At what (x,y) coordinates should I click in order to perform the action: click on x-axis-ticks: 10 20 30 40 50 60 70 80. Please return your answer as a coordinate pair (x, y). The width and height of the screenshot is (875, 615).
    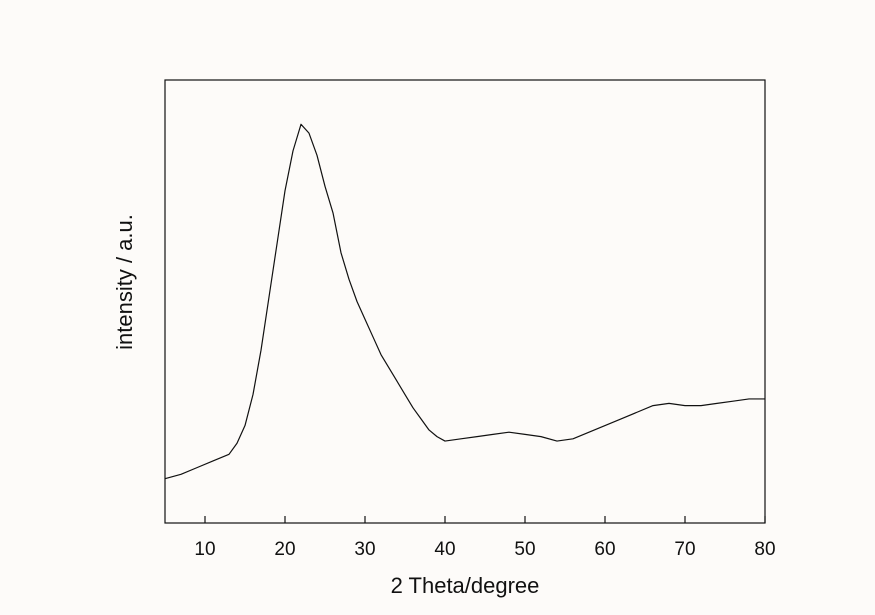
    Looking at the image, I should click on (485, 538).